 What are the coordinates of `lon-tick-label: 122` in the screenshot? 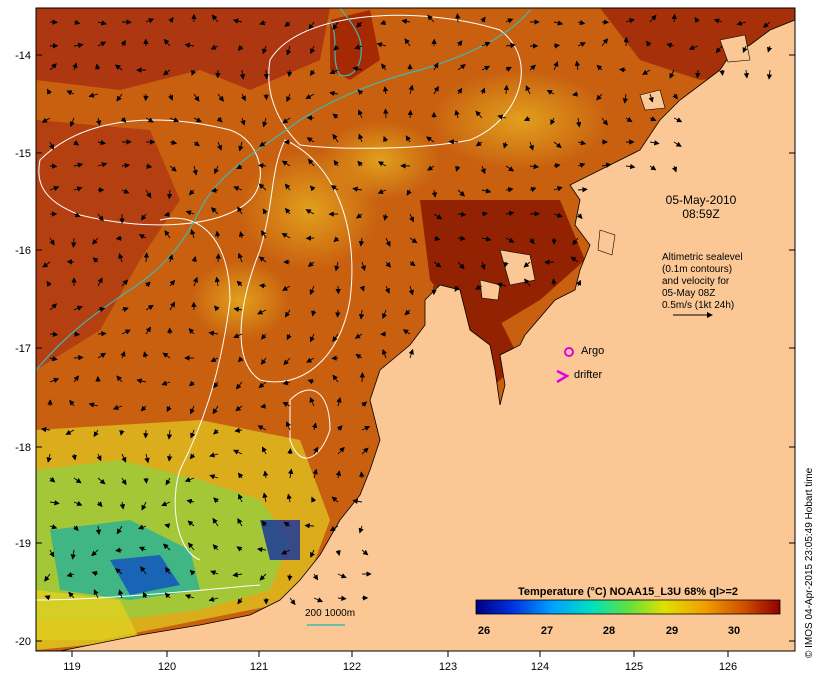 It's located at (352, 667).